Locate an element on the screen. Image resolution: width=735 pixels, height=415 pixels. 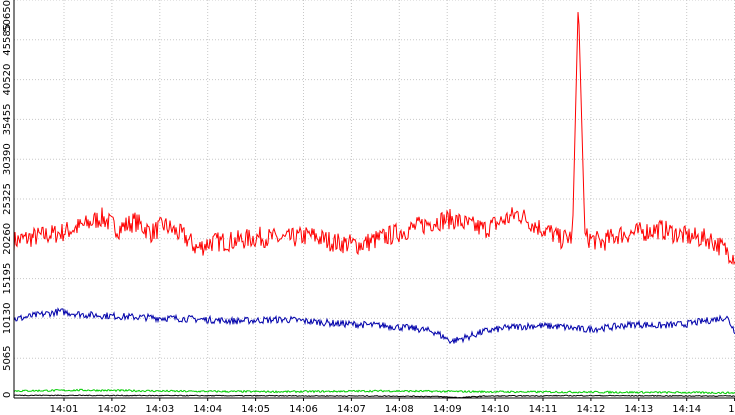
y-tick-label: 40520 is located at coordinates (7, 80).